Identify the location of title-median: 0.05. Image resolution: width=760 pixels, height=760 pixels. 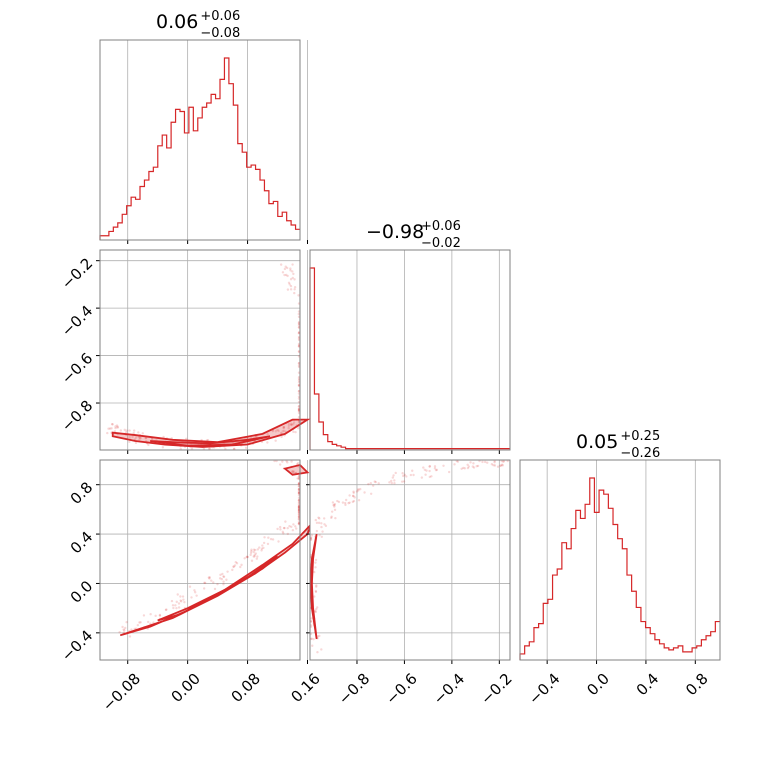
(597, 442).